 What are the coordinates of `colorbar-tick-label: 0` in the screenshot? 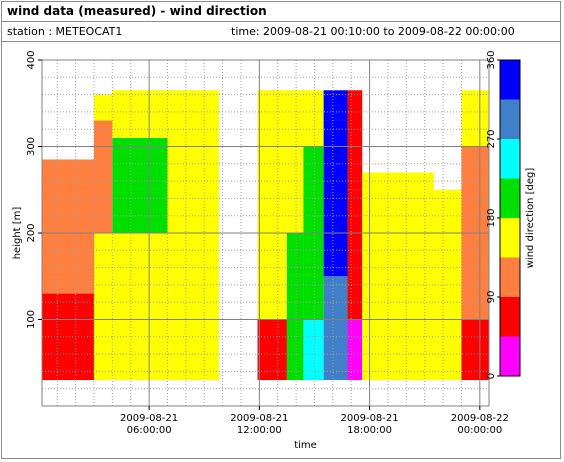 It's located at (491, 376).